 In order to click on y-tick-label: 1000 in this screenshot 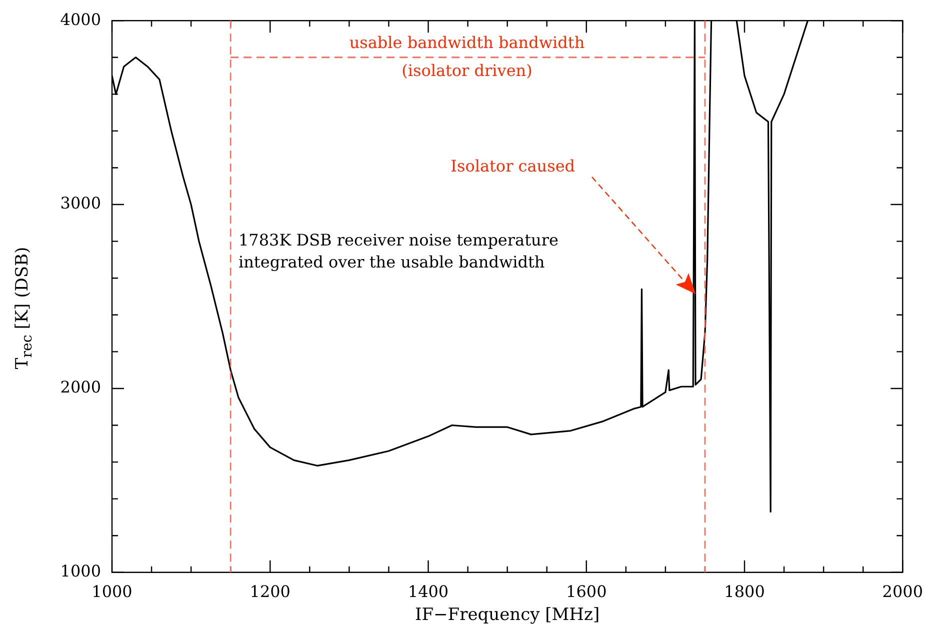, I will do `click(80, 571)`.